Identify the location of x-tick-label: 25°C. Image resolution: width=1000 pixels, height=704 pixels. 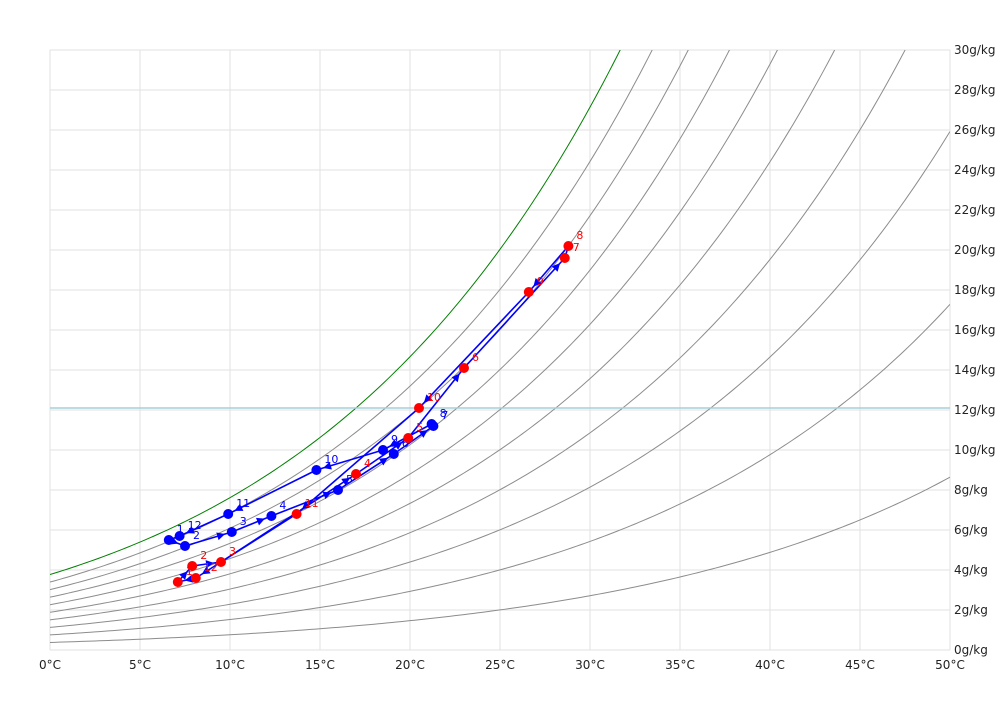
(500, 665).